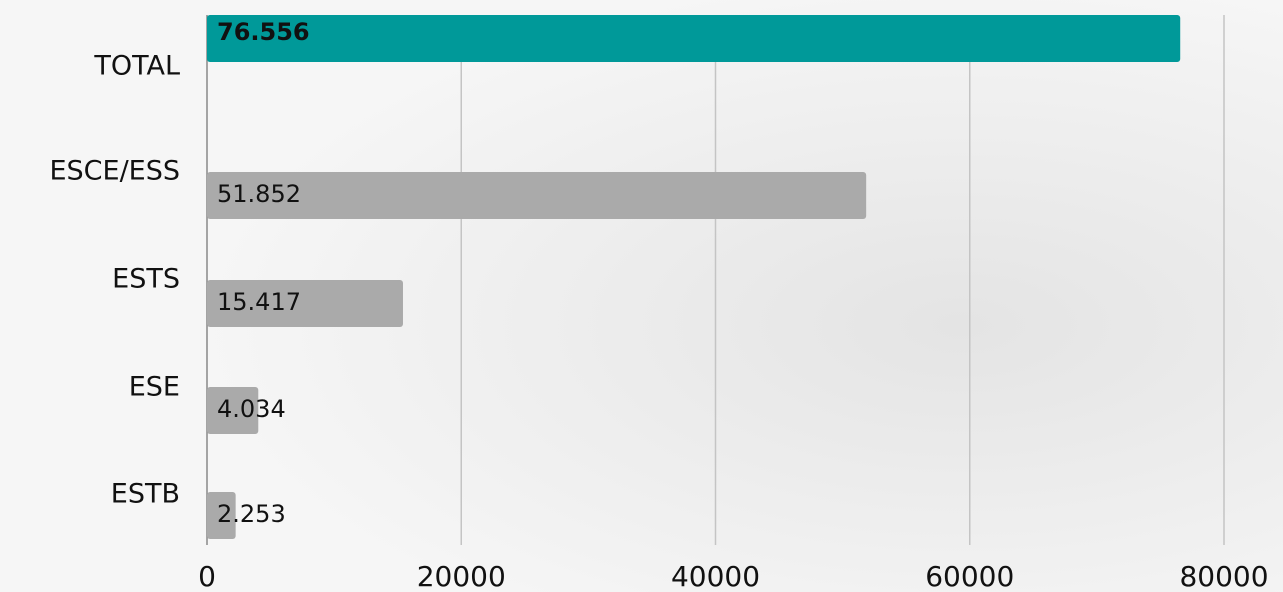 Image resolution: width=1283 pixels, height=592 pixels. What do you see at coordinates (259, 302) in the screenshot?
I see `value-label: 15.417` at bounding box center [259, 302].